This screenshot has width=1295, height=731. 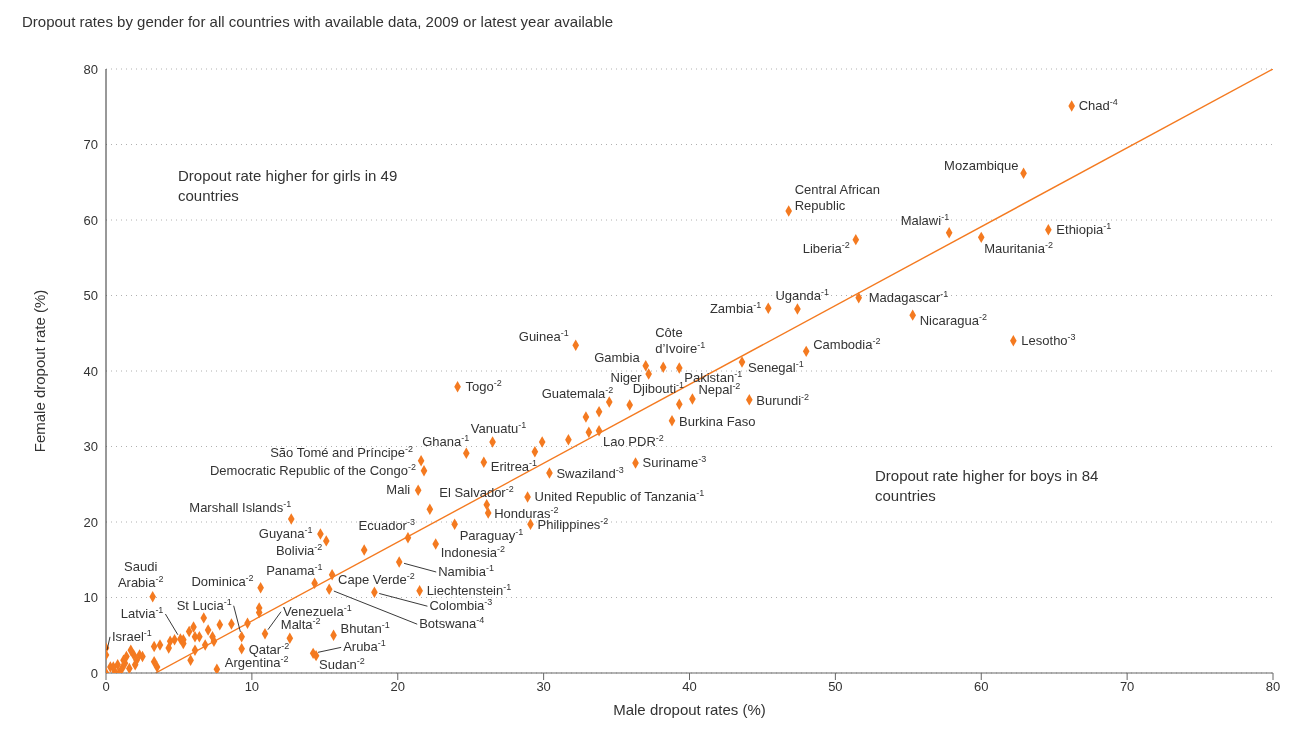 What do you see at coordinates (461, 605) in the screenshot?
I see `annotation: Colombia$^{-3}$` at bounding box center [461, 605].